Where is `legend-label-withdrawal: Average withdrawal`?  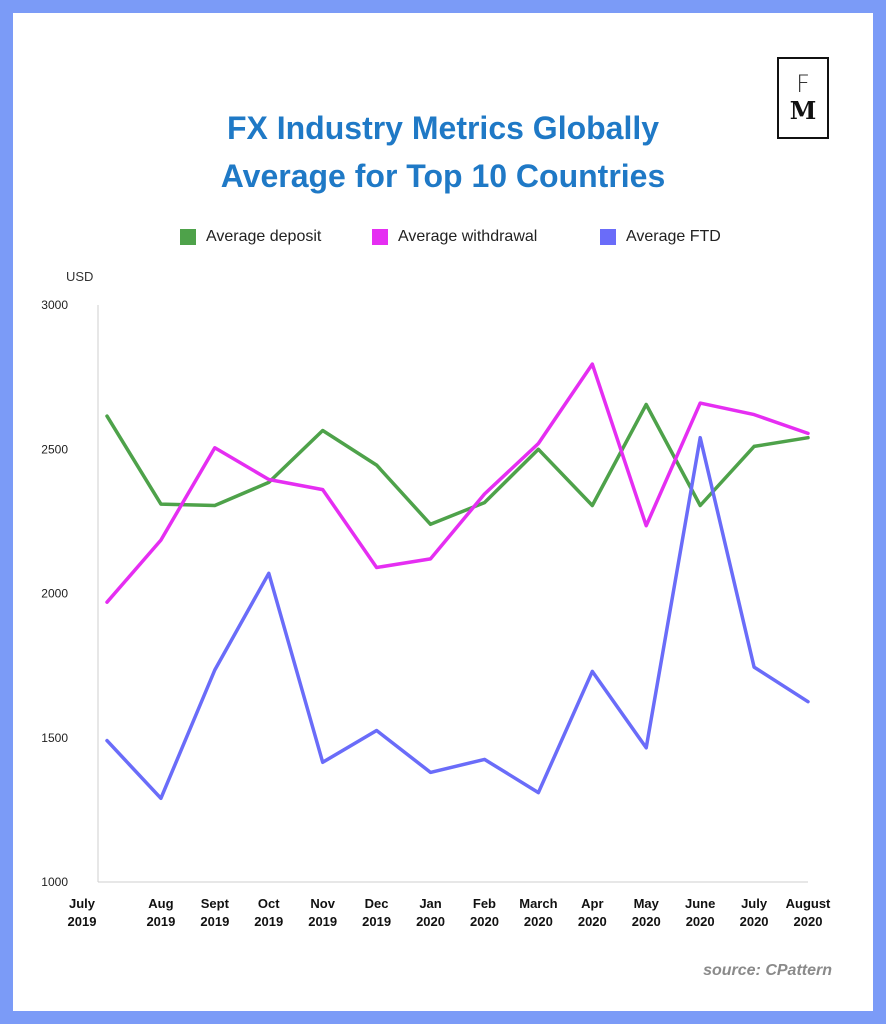 legend-label-withdrawal: Average withdrawal is located at coordinates (468, 236).